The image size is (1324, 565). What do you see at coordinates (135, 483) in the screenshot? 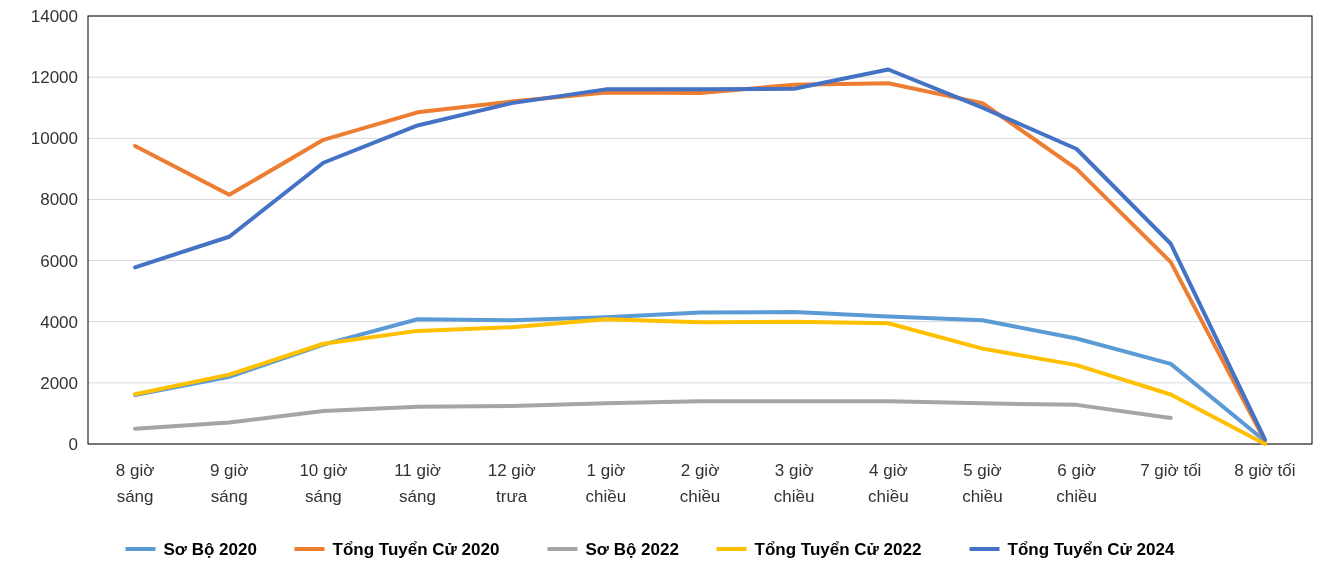
I see `x-tick-label: 8 giờ sáng` at bounding box center [135, 483].